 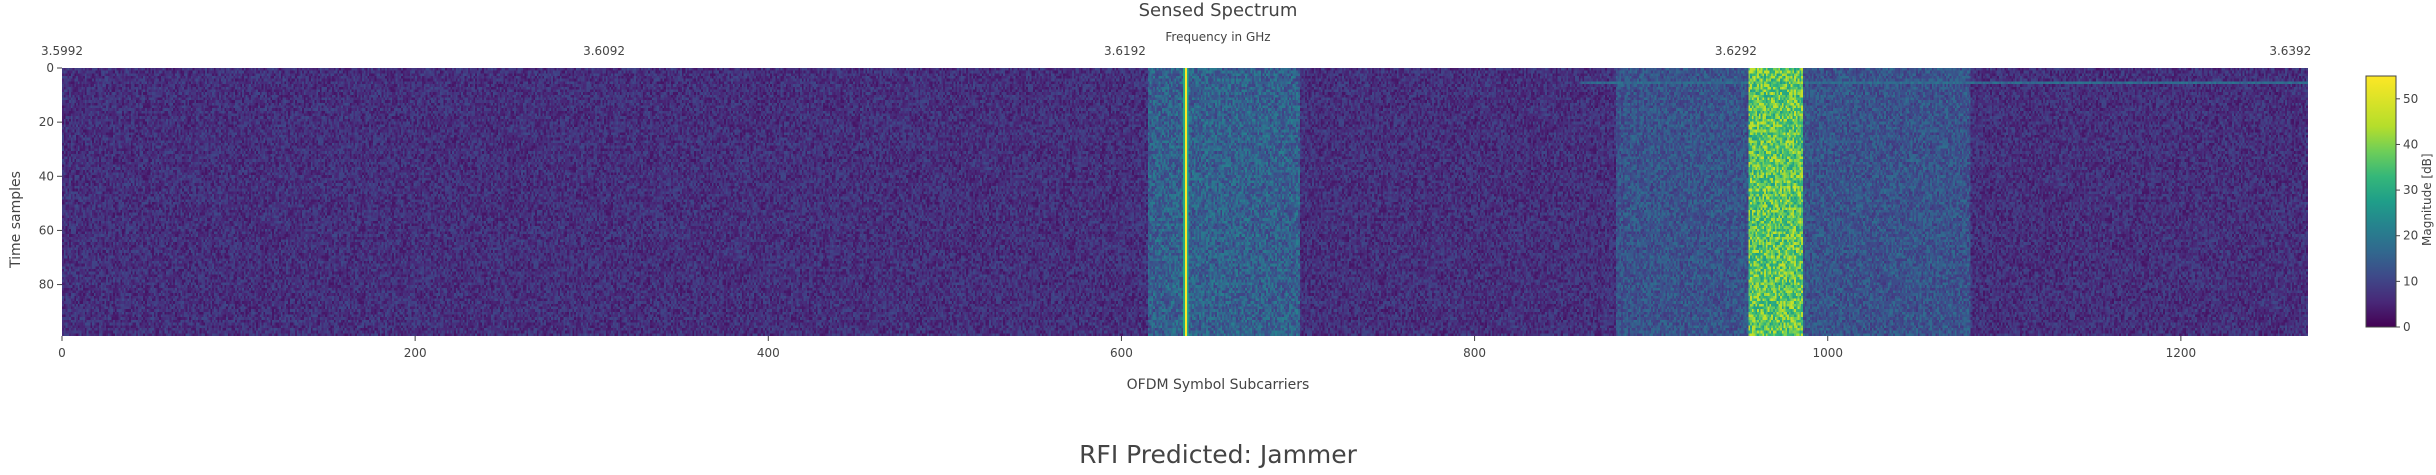 What do you see at coordinates (50, 68) in the screenshot?
I see `y-tick-label: 0` at bounding box center [50, 68].